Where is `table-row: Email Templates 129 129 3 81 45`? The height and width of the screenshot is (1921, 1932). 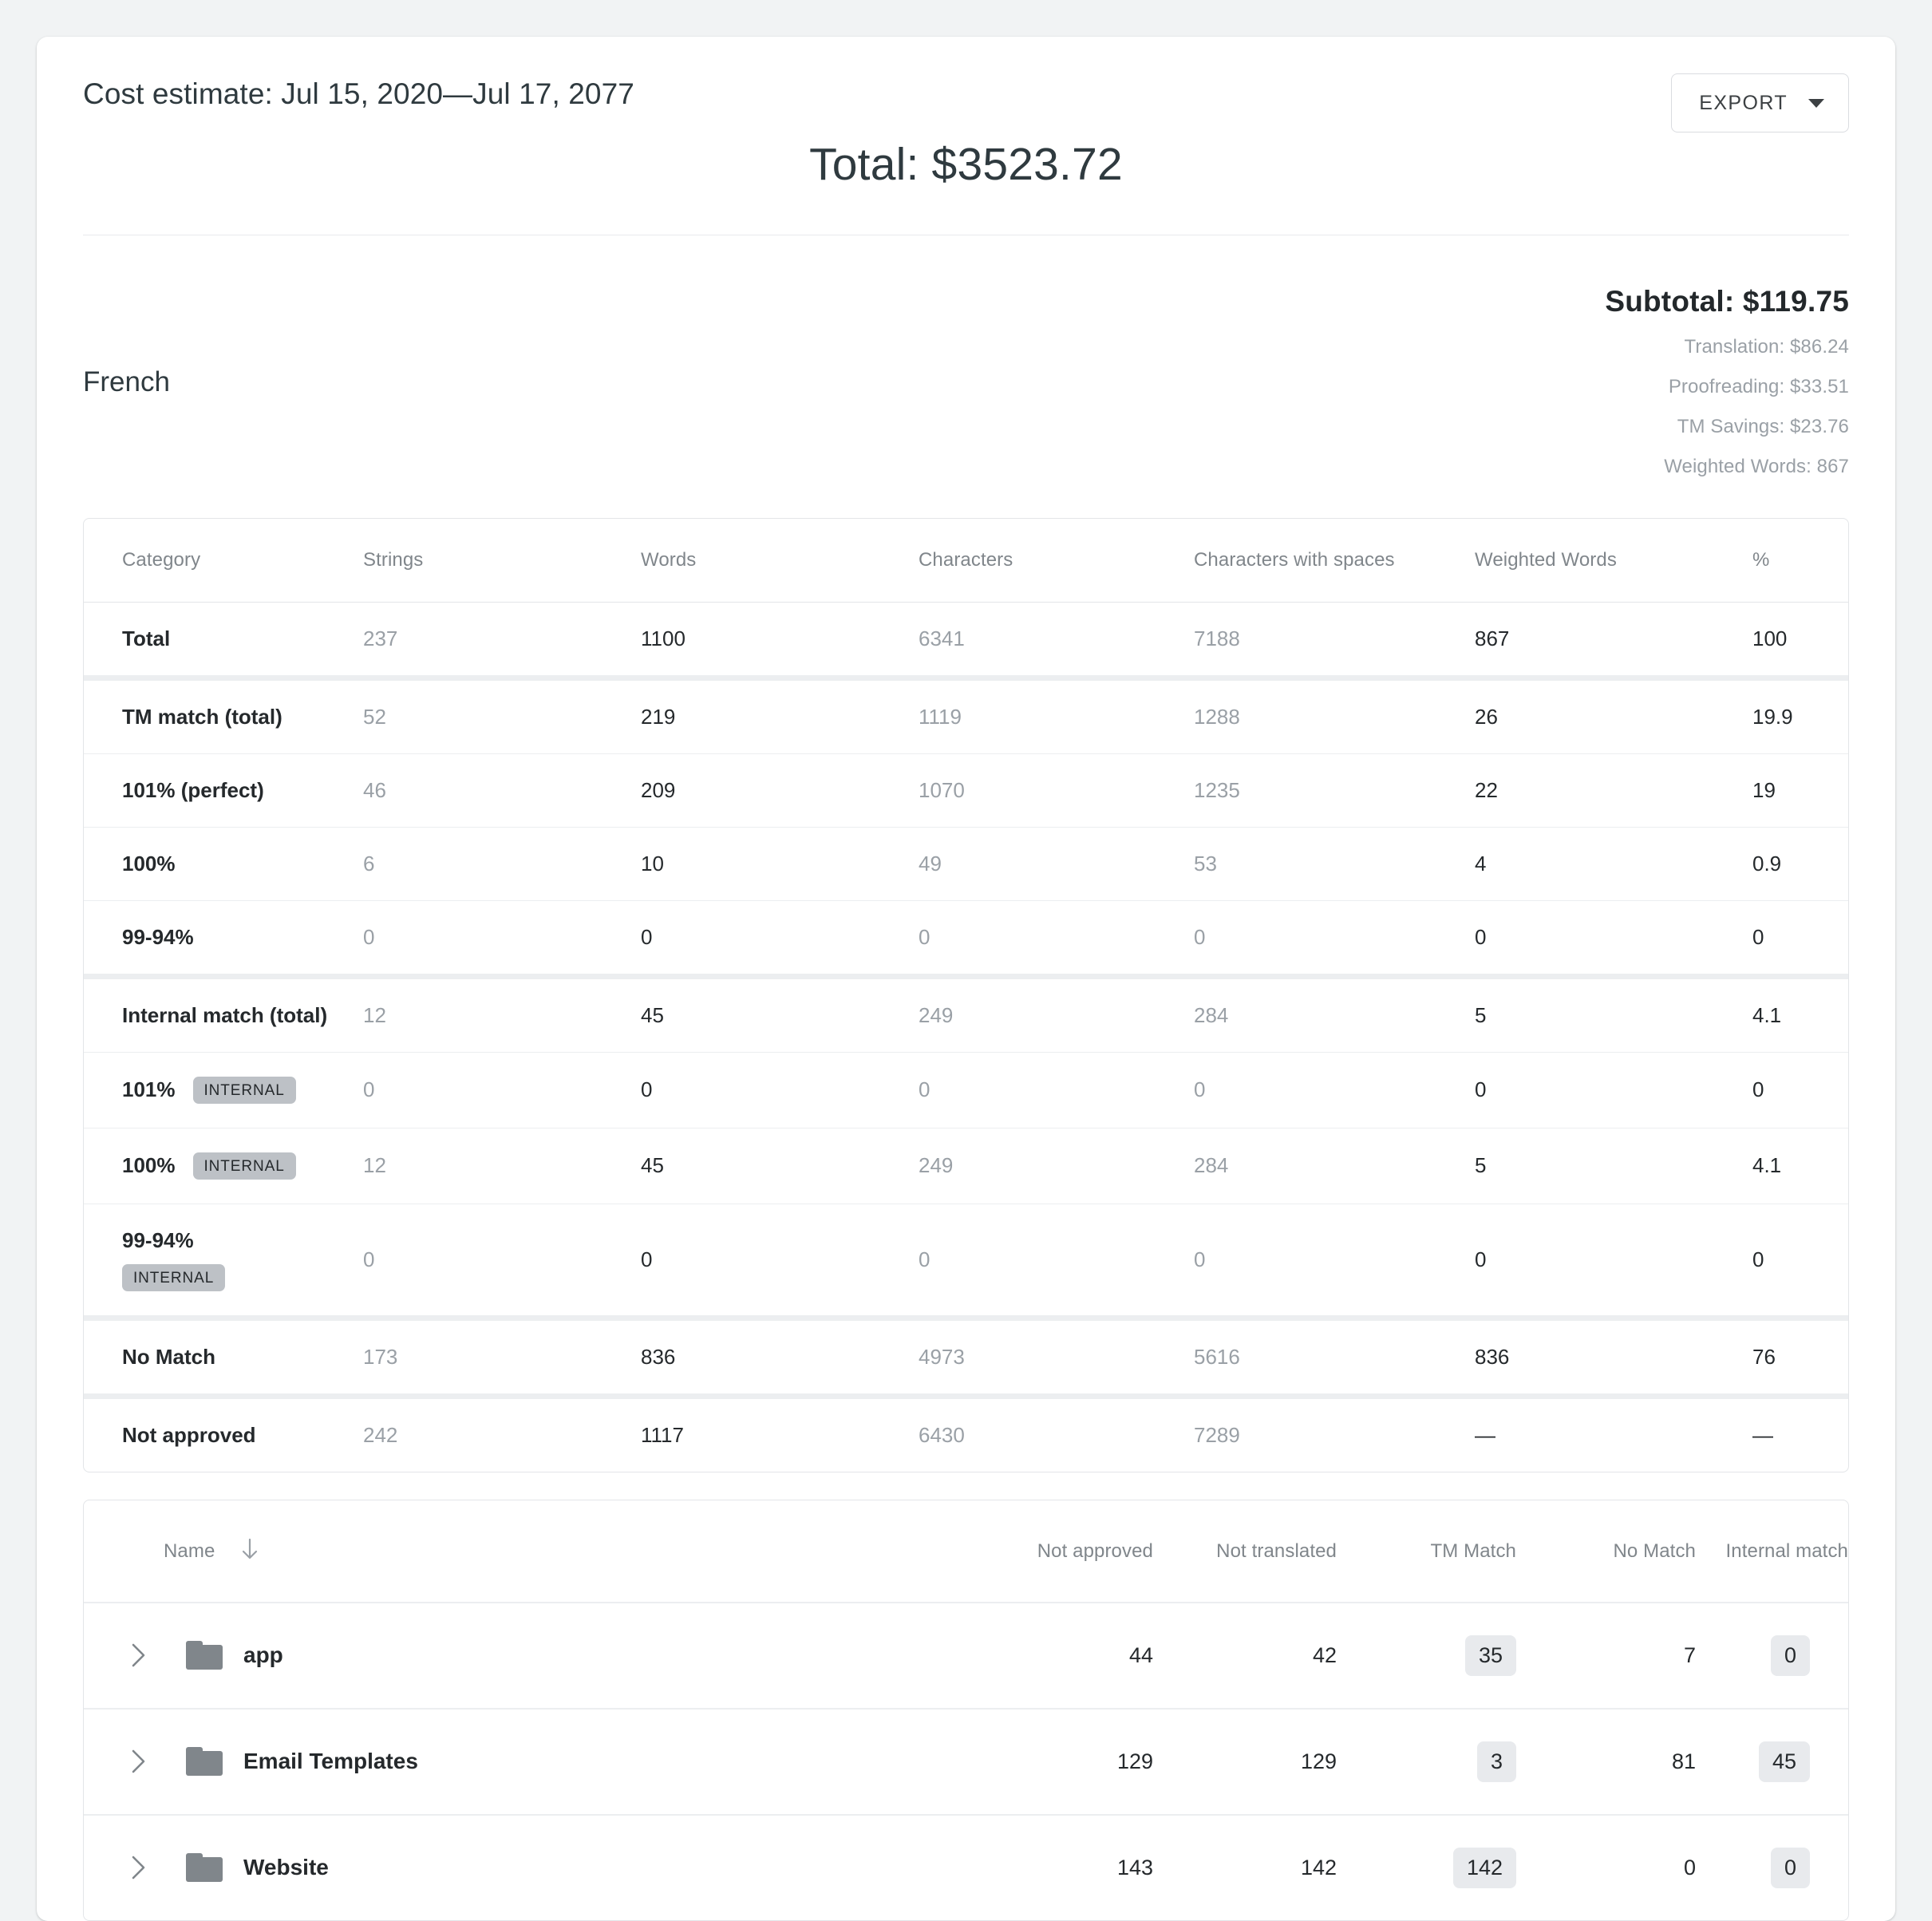
table-row: Email Templates 129 129 3 81 45 is located at coordinates (966, 1761).